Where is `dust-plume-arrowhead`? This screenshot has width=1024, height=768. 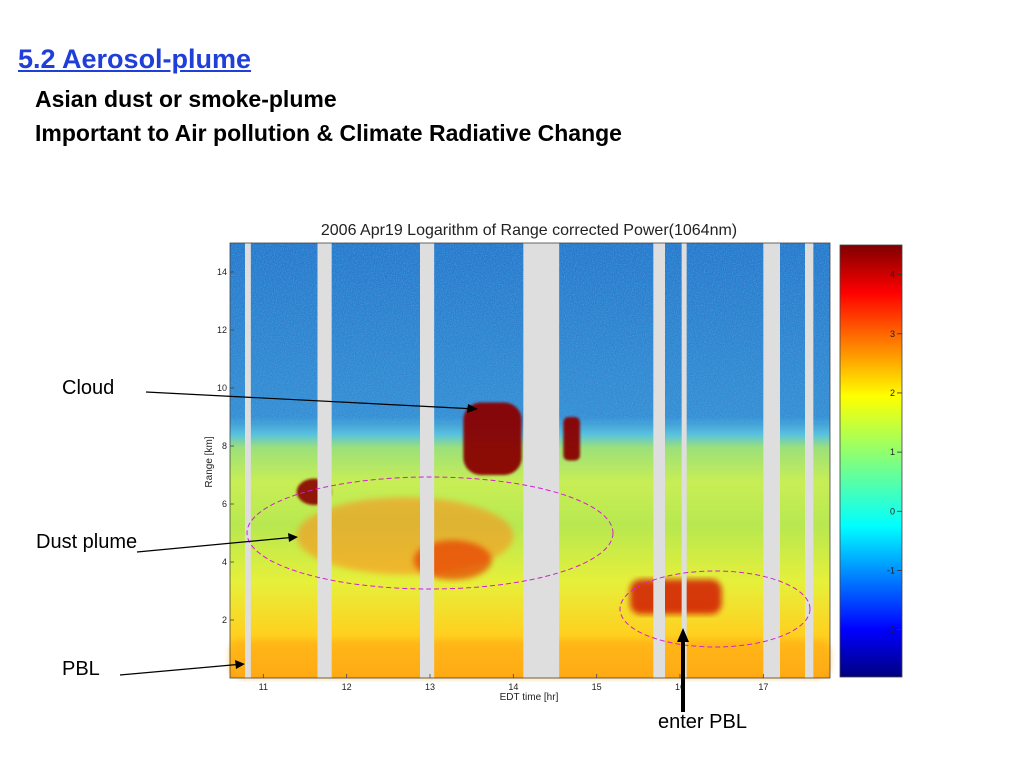
dust-plume-arrowhead is located at coordinates (293, 537).